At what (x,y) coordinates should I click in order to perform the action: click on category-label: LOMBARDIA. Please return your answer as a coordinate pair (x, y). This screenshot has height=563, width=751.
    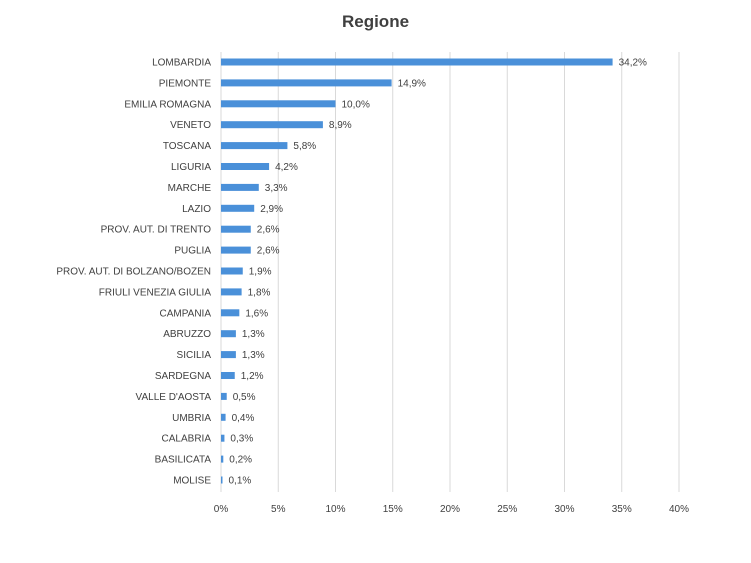
    Looking at the image, I should click on (181, 63).